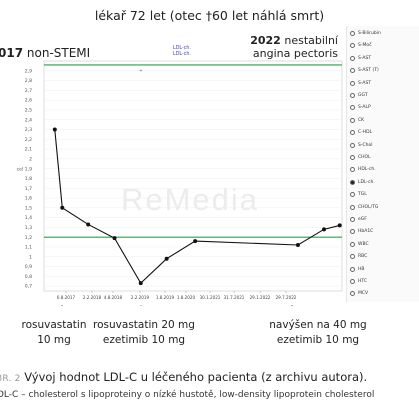  I want to click on parameter-option: TGL, so click(358, 195).